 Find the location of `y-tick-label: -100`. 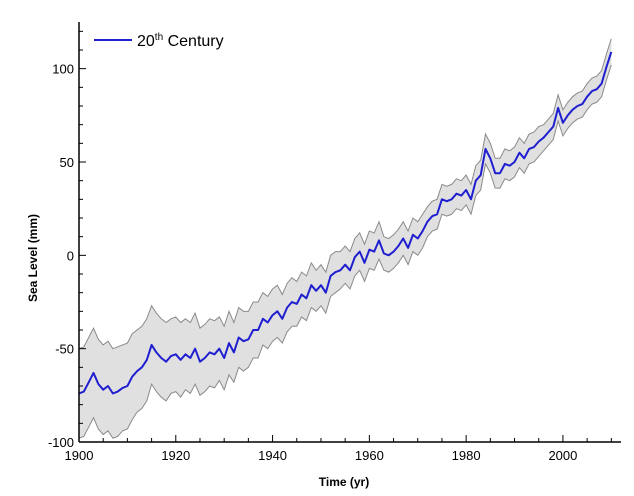

y-tick-label: -100 is located at coordinates (61, 442).